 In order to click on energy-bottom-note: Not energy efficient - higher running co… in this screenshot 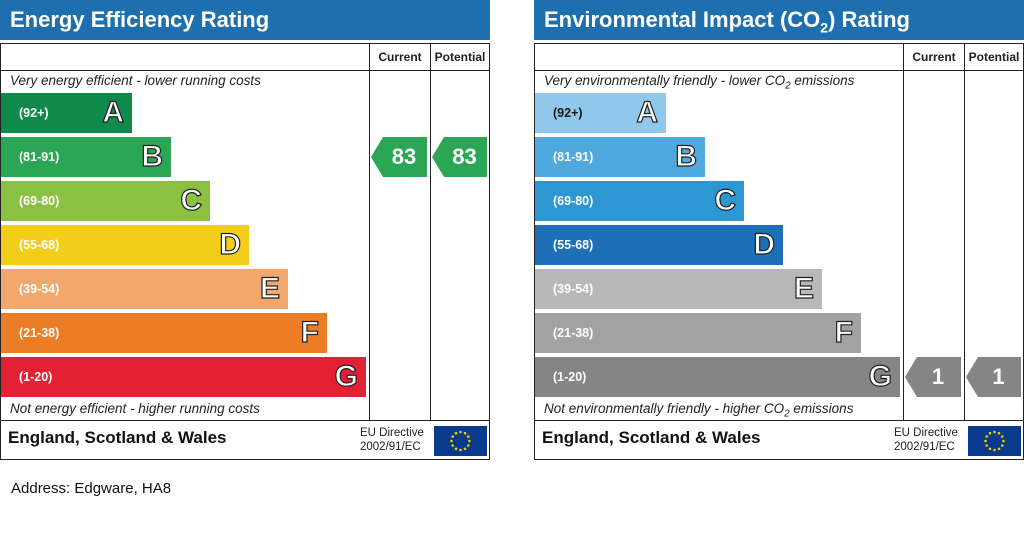, I will do `click(135, 408)`.